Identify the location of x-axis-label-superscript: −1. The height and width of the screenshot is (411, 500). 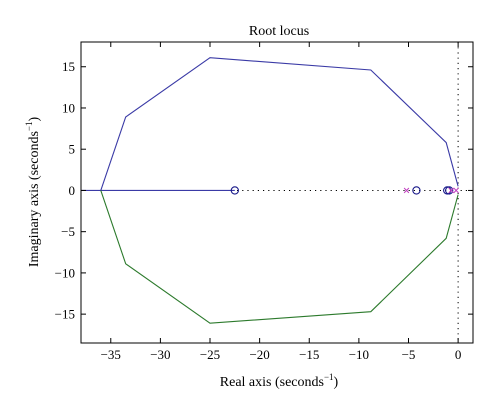
(329, 377).